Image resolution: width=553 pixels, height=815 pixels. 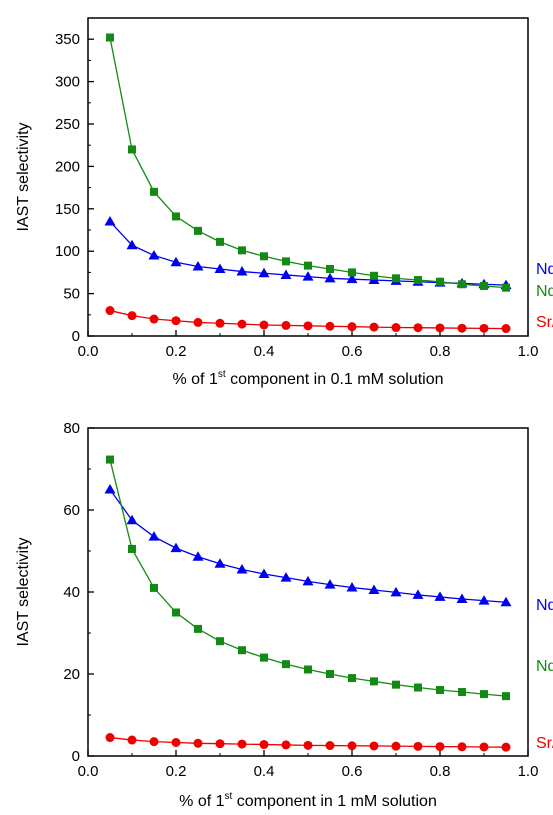 I want to click on x-axis-label-pre: % of 1, so click(x=194, y=379).